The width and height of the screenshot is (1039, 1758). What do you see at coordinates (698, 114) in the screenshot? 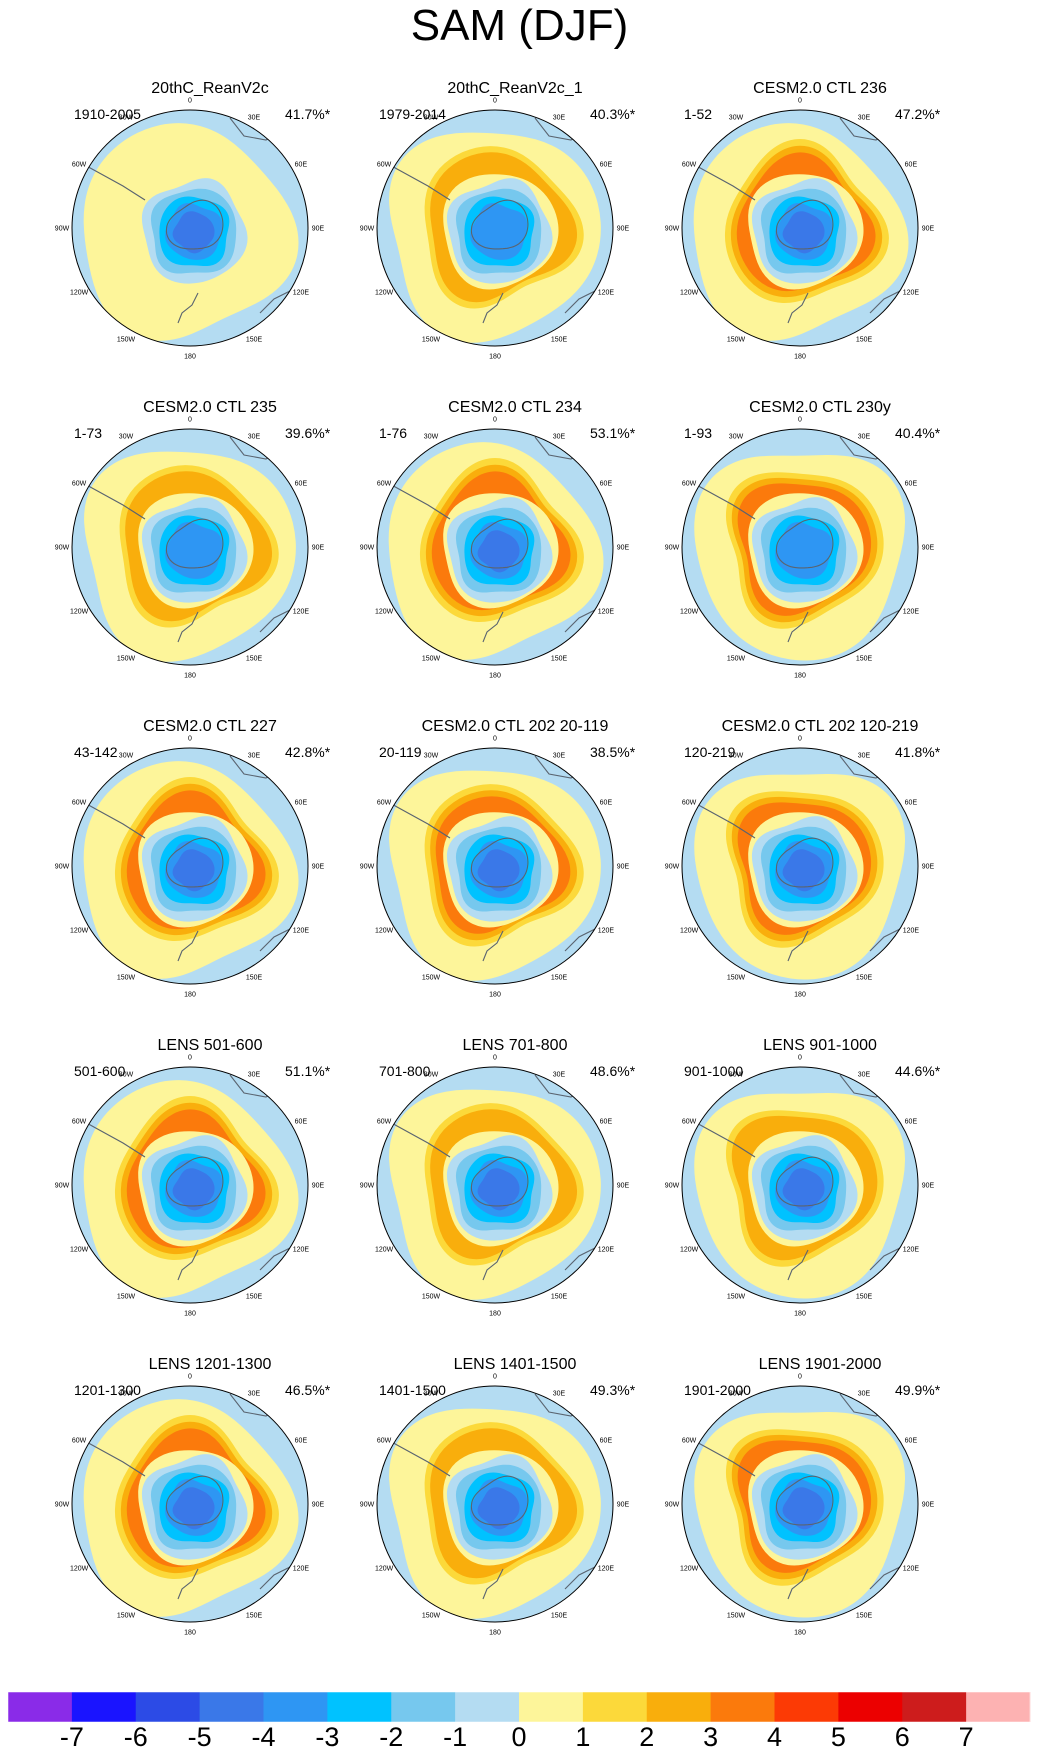
I see `panel-period: 1-52` at bounding box center [698, 114].